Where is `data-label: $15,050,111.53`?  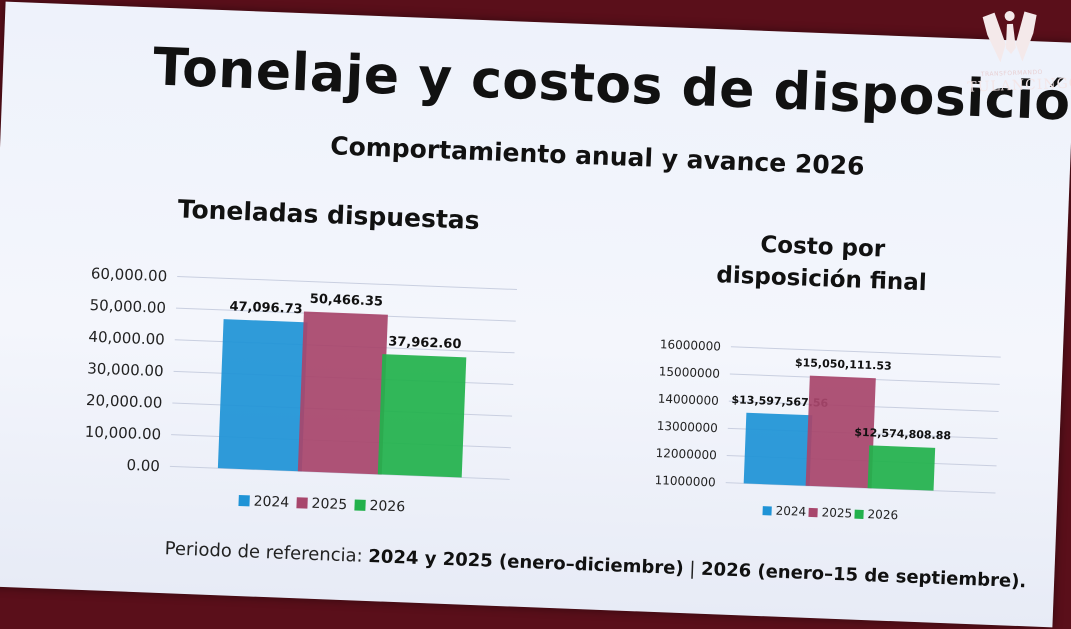
data-label: $15,050,111.53 is located at coordinates (843, 364).